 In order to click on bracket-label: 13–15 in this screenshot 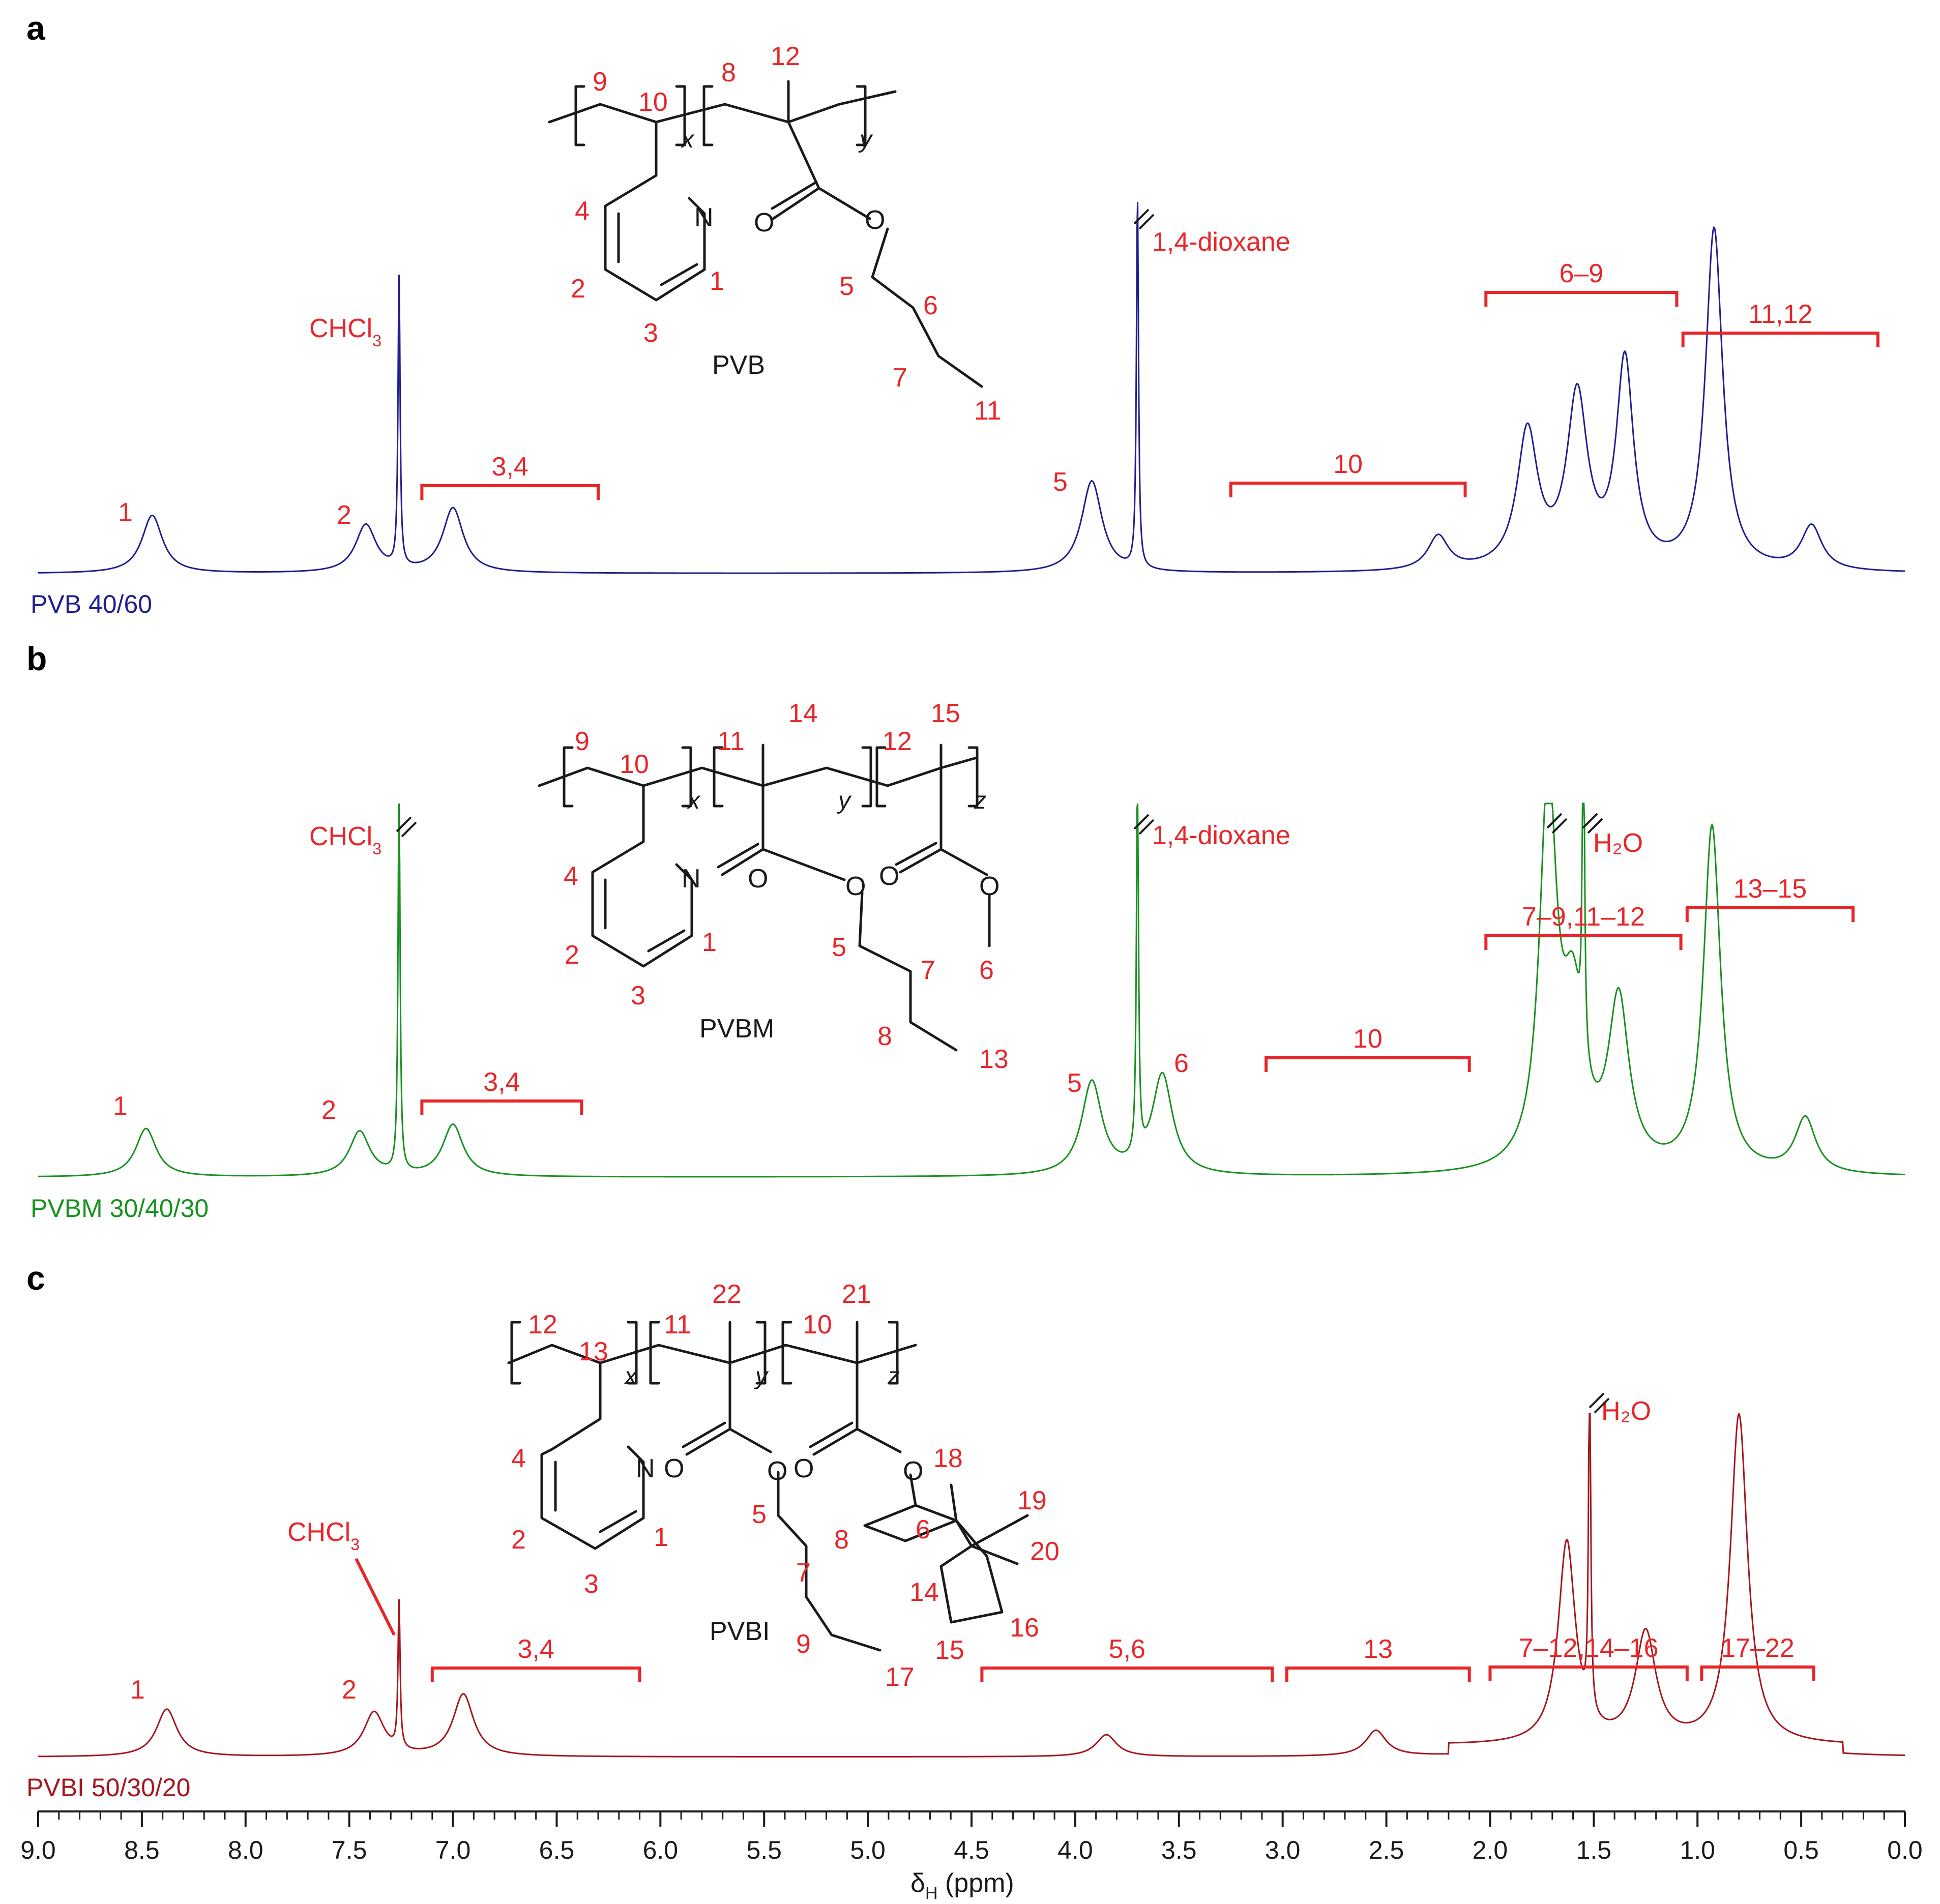, I will do `click(1770, 889)`.